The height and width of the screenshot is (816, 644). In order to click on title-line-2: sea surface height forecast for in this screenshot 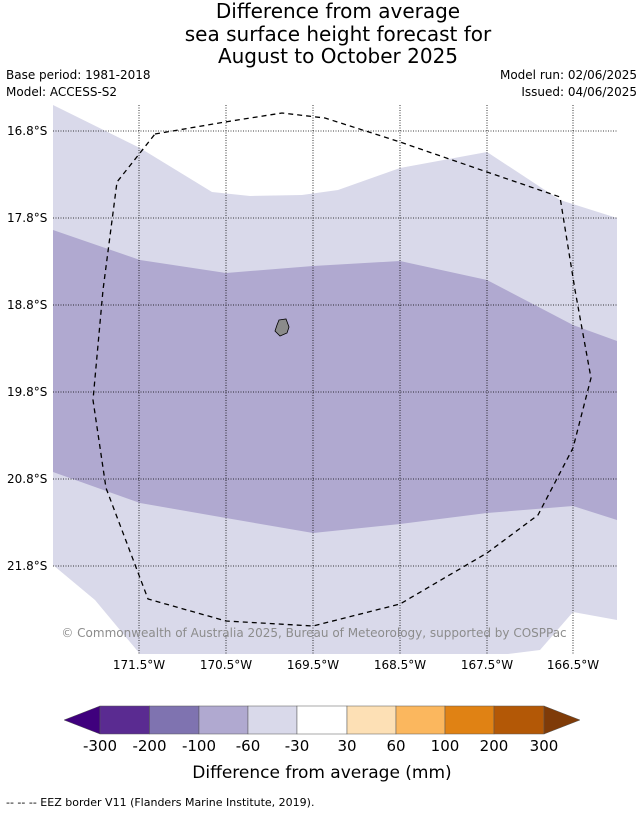, I will do `click(338, 33)`.